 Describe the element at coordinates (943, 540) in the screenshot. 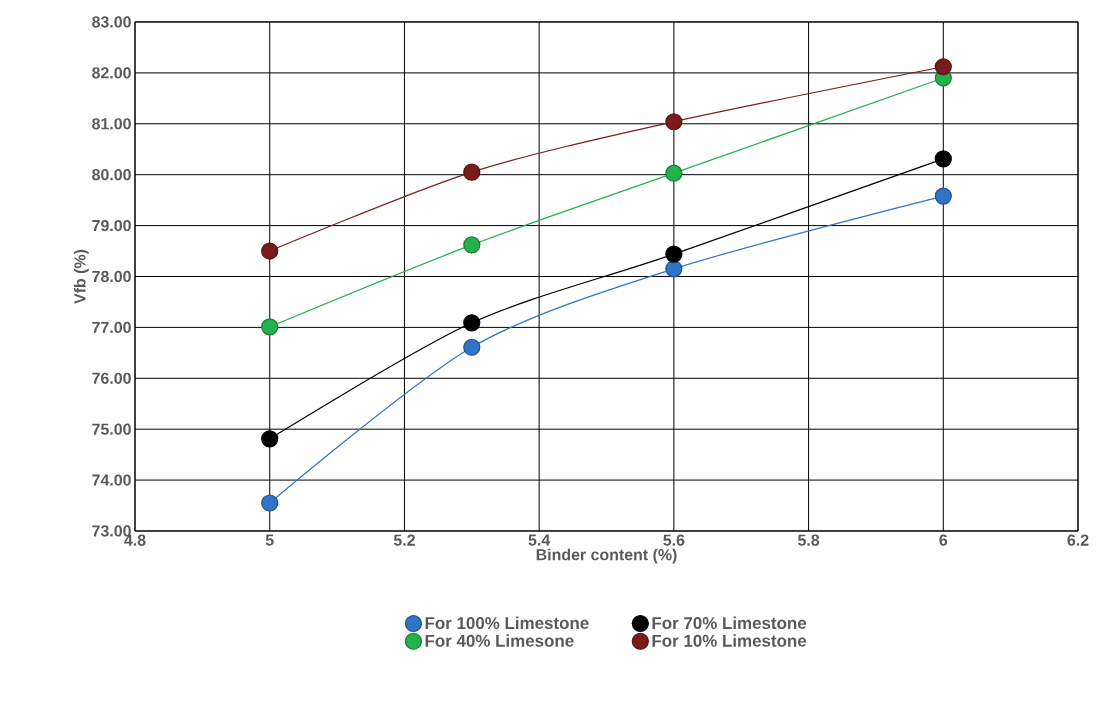

I see `x-tick-label: 6` at that location.